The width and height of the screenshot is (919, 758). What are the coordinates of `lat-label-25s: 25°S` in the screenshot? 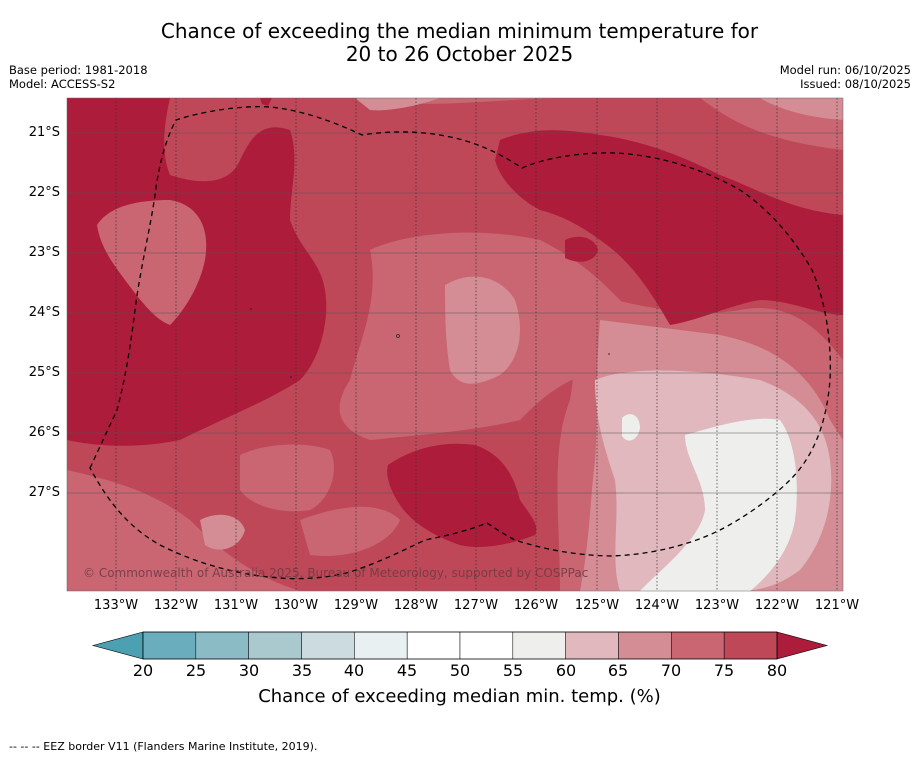 It's located at (44, 372).